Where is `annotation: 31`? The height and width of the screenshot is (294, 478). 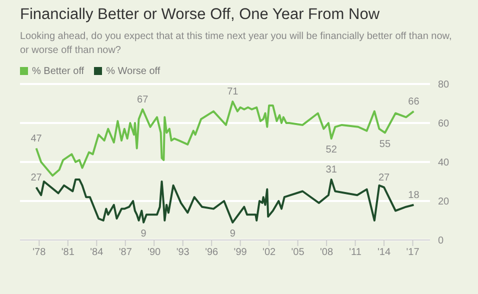
annotation: 31 is located at coordinates (332, 170).